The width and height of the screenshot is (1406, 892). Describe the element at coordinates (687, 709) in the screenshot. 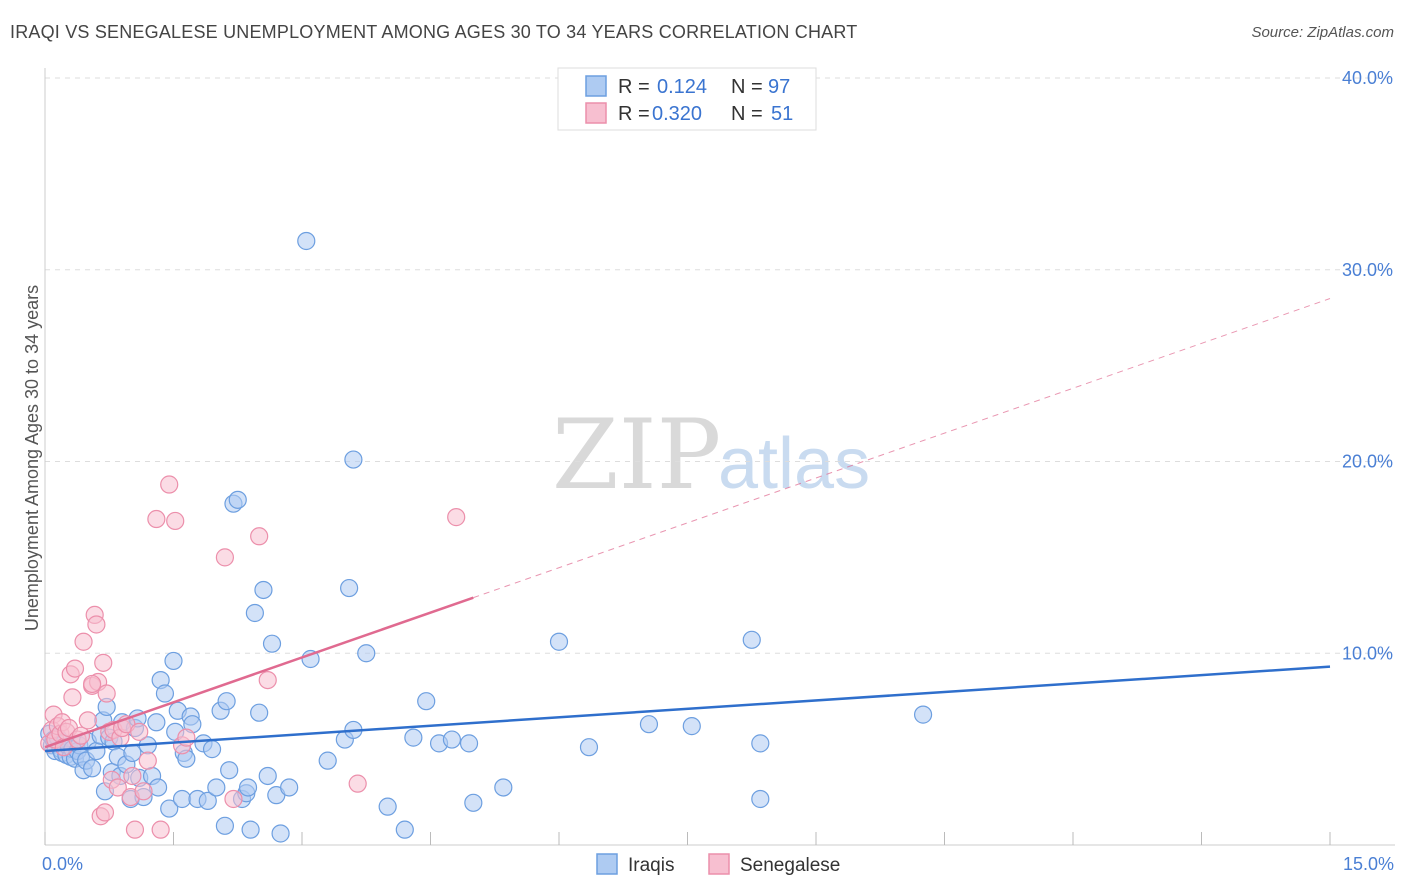

I see `trend-line-iraqis` at that location.